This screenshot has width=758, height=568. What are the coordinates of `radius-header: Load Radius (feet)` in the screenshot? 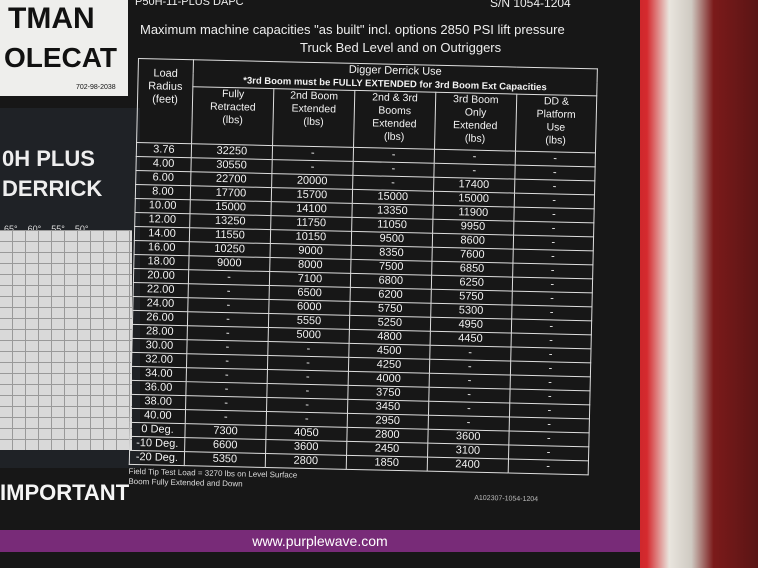 It's located at (165, 101).